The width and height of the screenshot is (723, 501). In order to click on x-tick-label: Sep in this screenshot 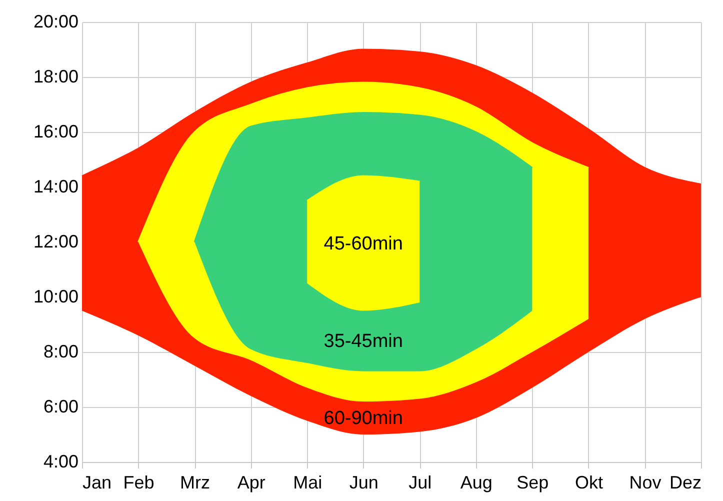, I will do `click(532, 482)`.